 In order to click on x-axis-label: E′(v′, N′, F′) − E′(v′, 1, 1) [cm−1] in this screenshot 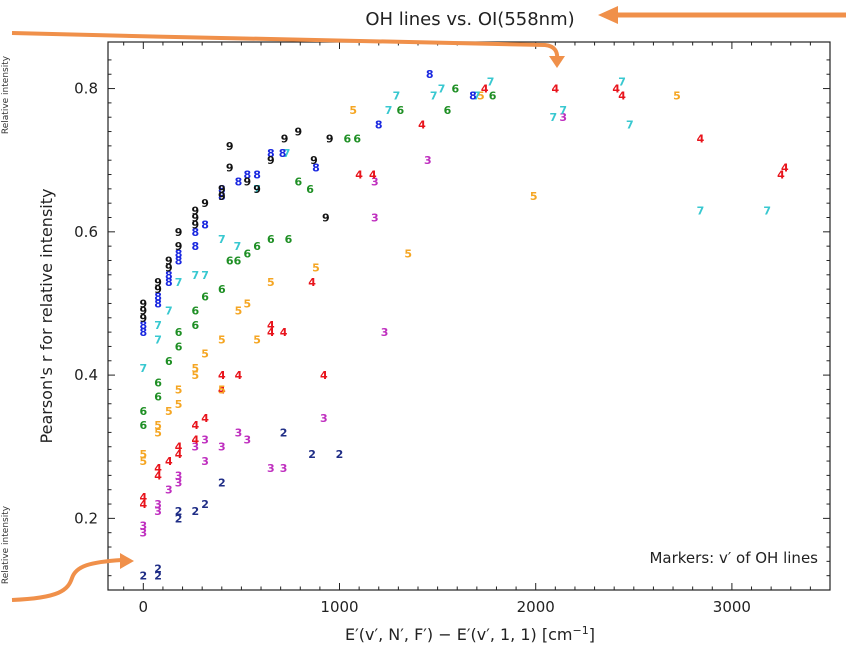, I will do `click(470, 634)`.